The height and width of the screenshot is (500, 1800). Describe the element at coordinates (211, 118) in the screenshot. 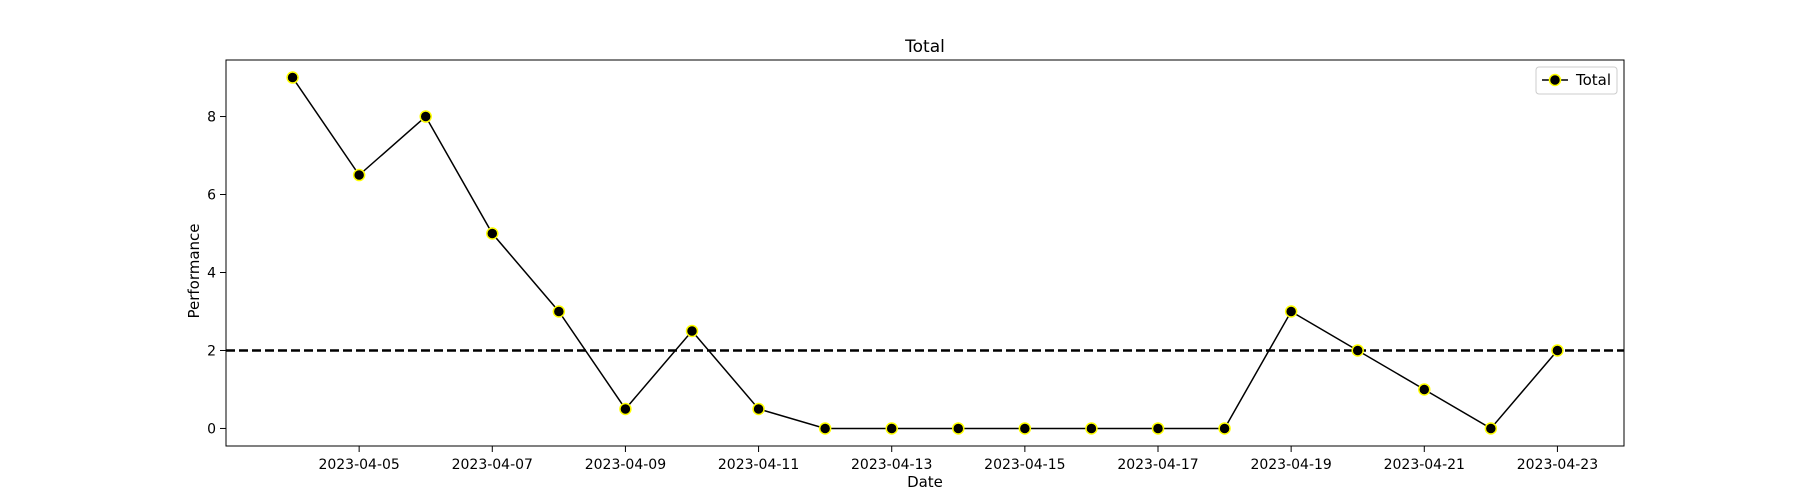

I see `y-tick-label: 8` at that location.